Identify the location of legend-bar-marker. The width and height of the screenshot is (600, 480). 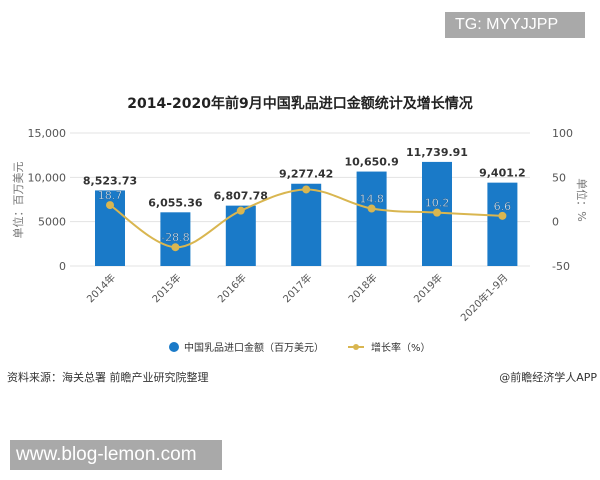
(174, 347).